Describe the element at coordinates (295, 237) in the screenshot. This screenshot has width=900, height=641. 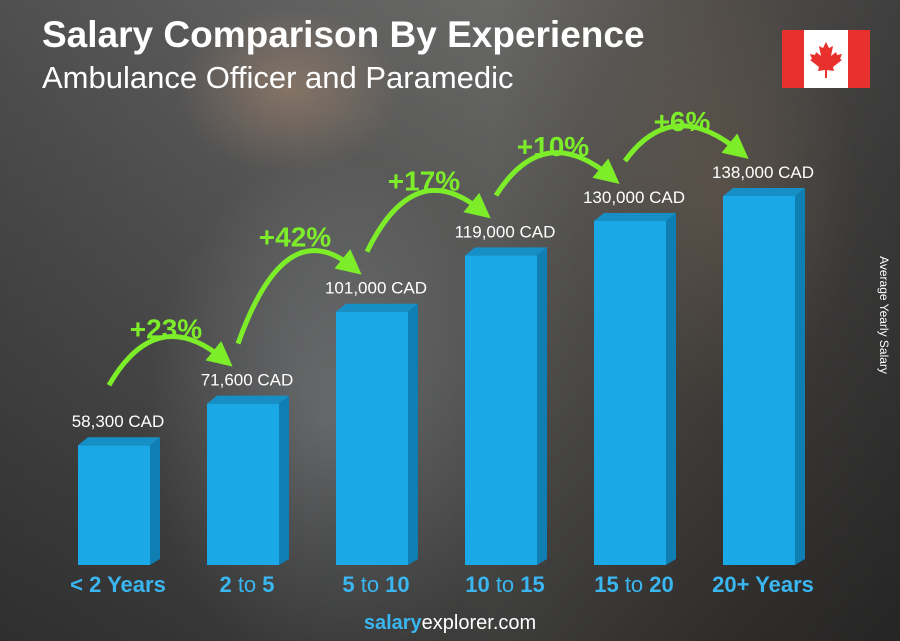
I see `growth-label: +42%` at that location.